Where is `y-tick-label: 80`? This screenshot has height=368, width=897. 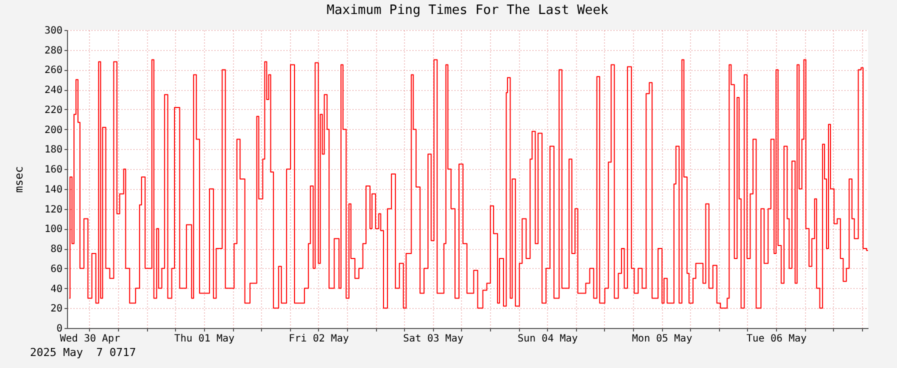
y-tick-label: 80 is located at coordinates (56, 250).